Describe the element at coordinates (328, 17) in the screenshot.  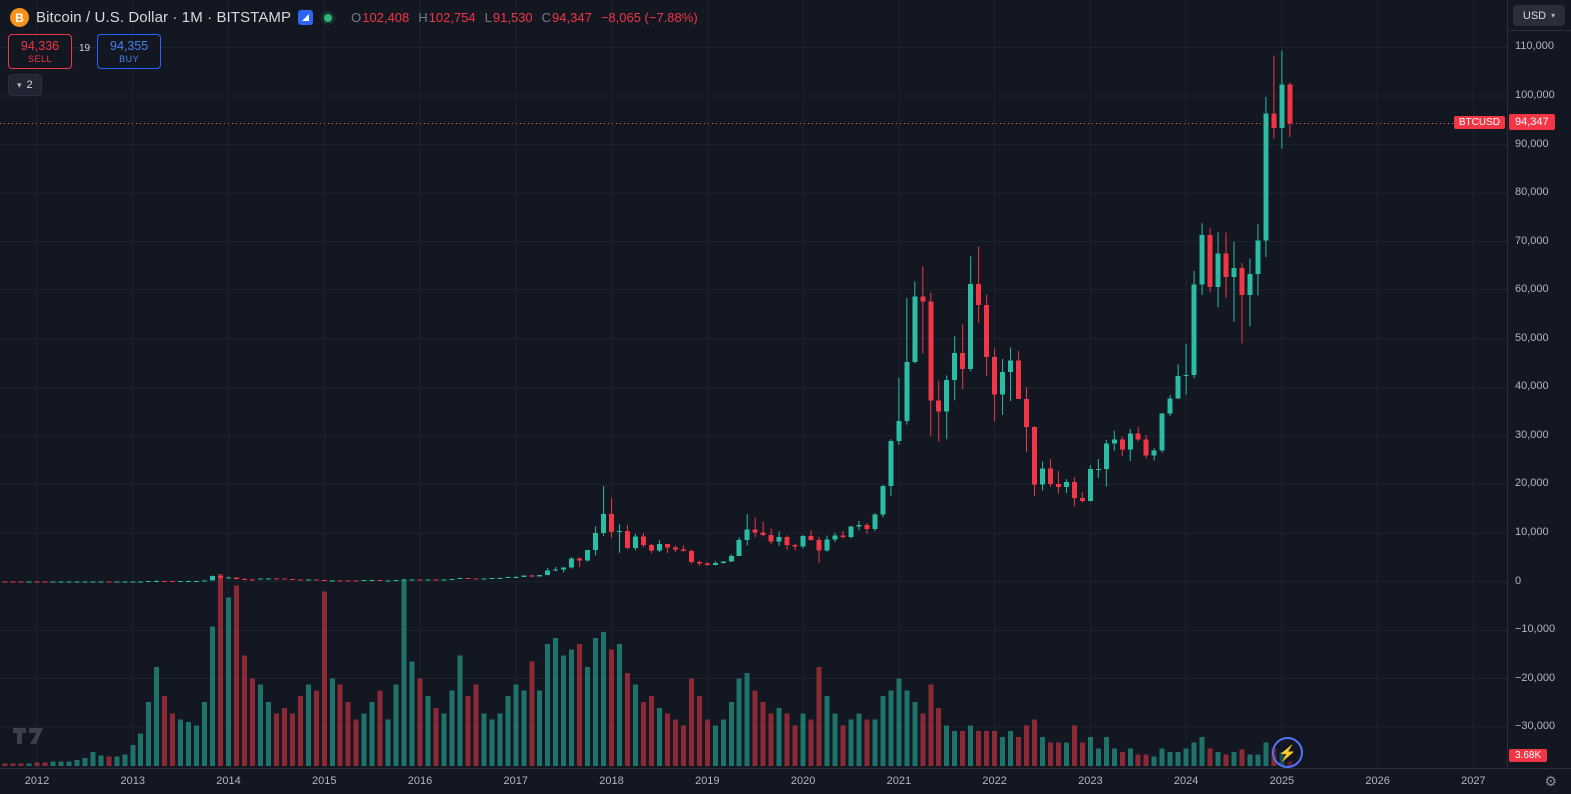
I see `market-status-icon` at that location.